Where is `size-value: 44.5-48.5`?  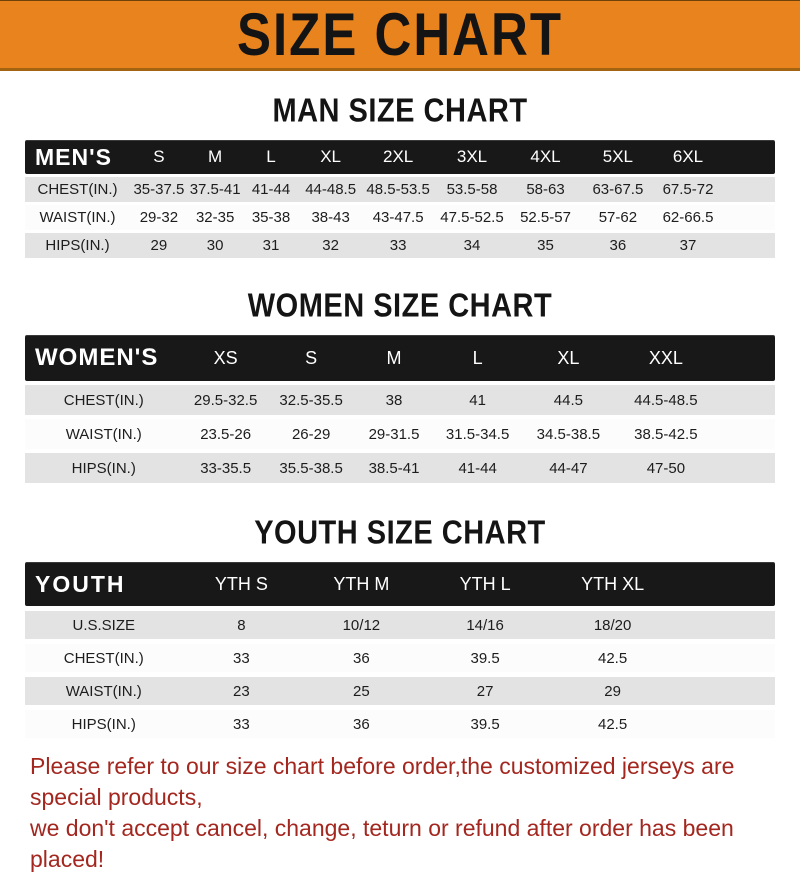 size-value: 44.5-48.5 is located at coordinates (666, 400).